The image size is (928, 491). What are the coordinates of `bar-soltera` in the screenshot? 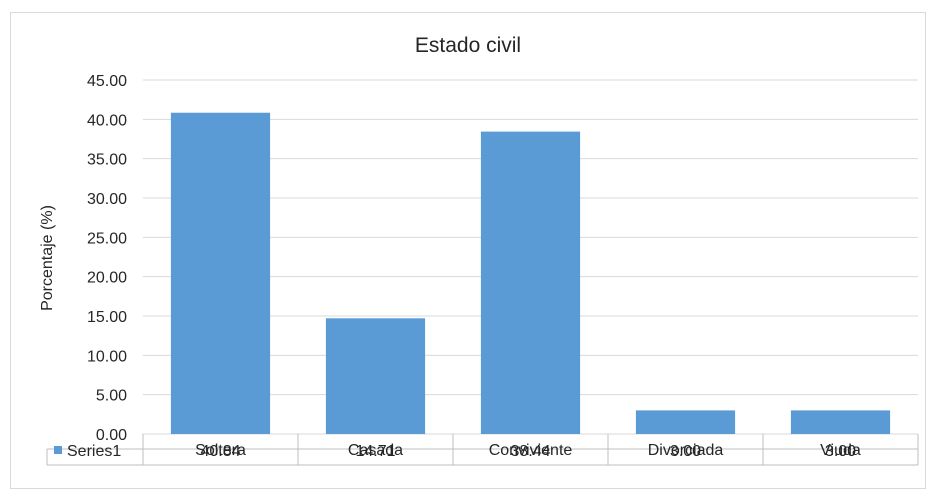 It's located at (220, 273).